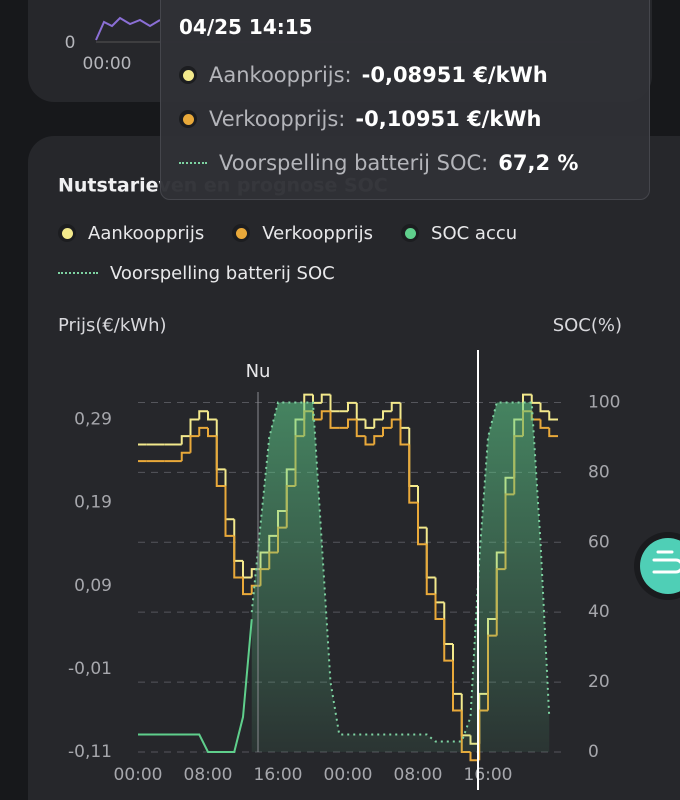  What do you see at coordinates (280, 75) in the screenshot?
I see `tooltip-label: Aankoopprijs:` at bounding box center [280, 75].